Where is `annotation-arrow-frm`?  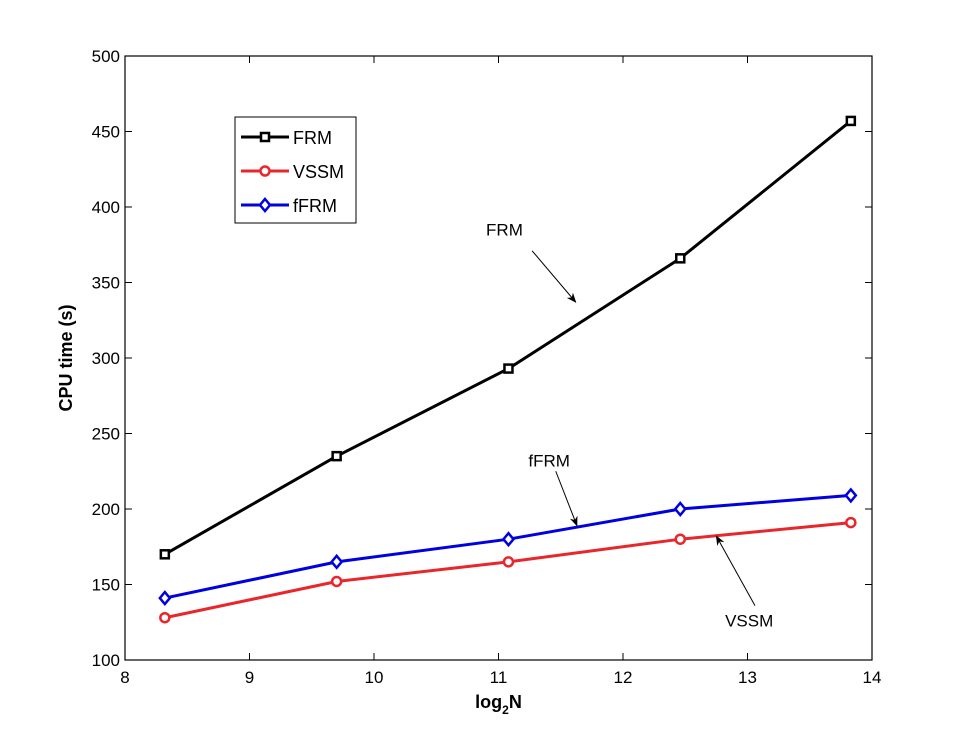 annotation-arrow-frm is located at coordinates (554, 276).